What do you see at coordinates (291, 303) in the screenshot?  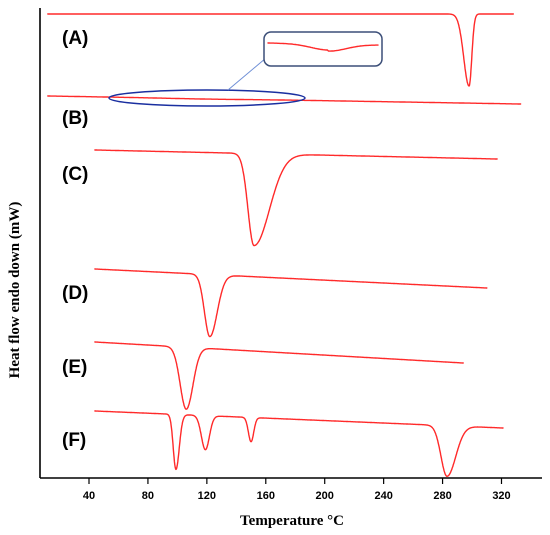 I see `curve-d` at bounding box center [291, 303].